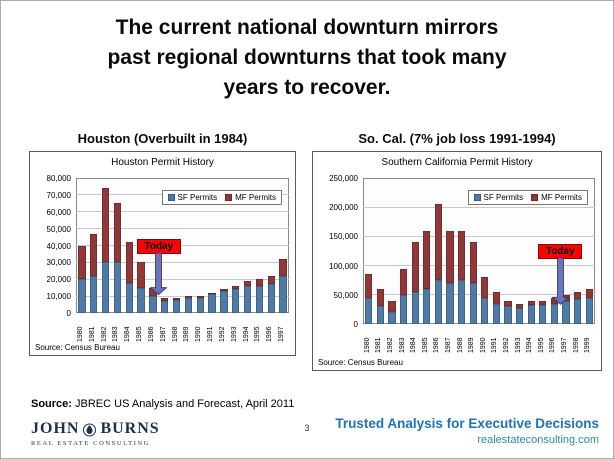 The height and width of the screenshot is (459, 614). What do you see at coordinates (483, 345) in the screenshot?
I see `x-axis-tick-label: 1990` at bounding box center [483, 345].